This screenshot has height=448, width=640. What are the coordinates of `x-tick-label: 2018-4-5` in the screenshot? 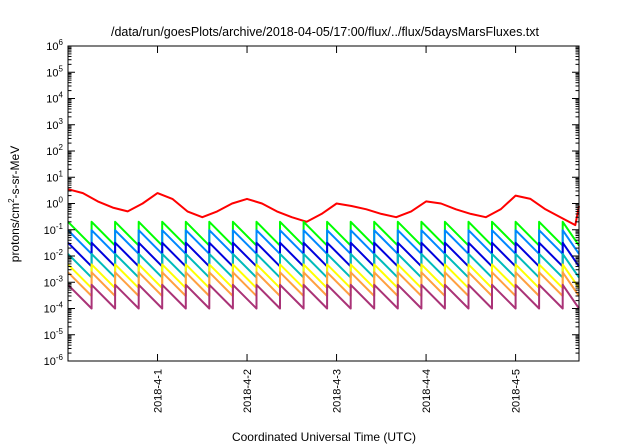 It's located at (517, 391).